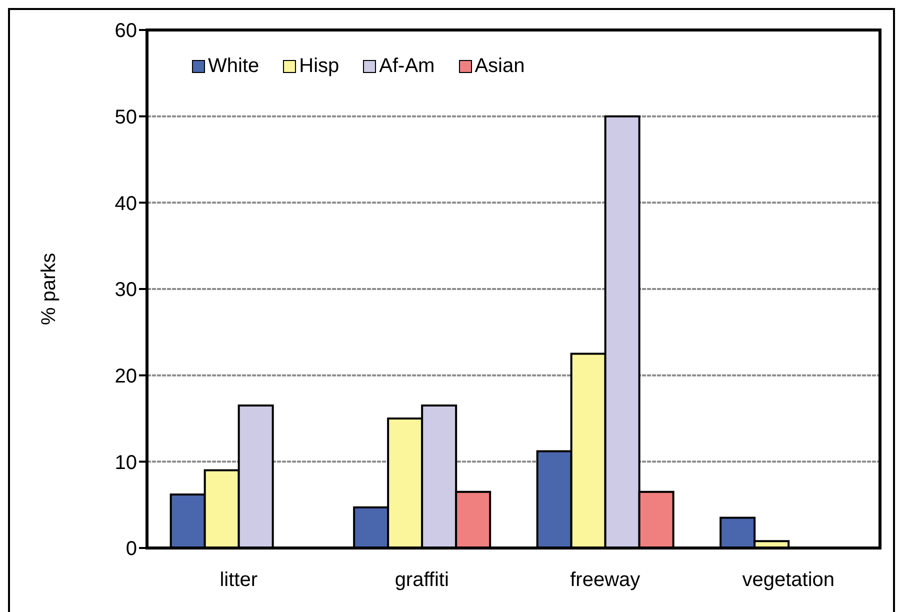 This screenshot has width=905, height=612. What do you see at coordinates (125, 463) in the screenshot?
I see `y-tick-label: 10` at bounding box center [125, 463].